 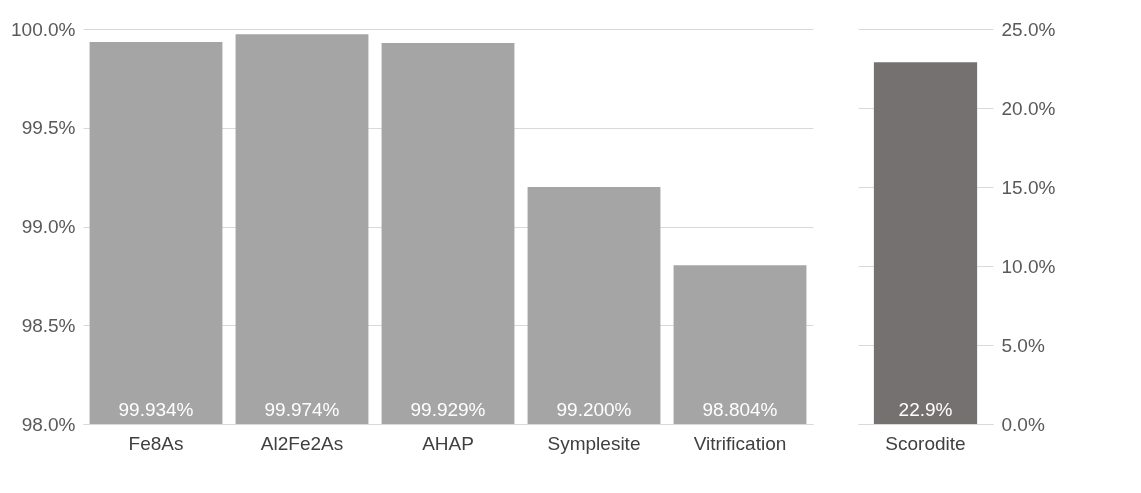 What do you see at coordinates (1028, 266) in the screenshot?
I see `y-tick-label: 10.0%` at bounding box center [1028, 266].